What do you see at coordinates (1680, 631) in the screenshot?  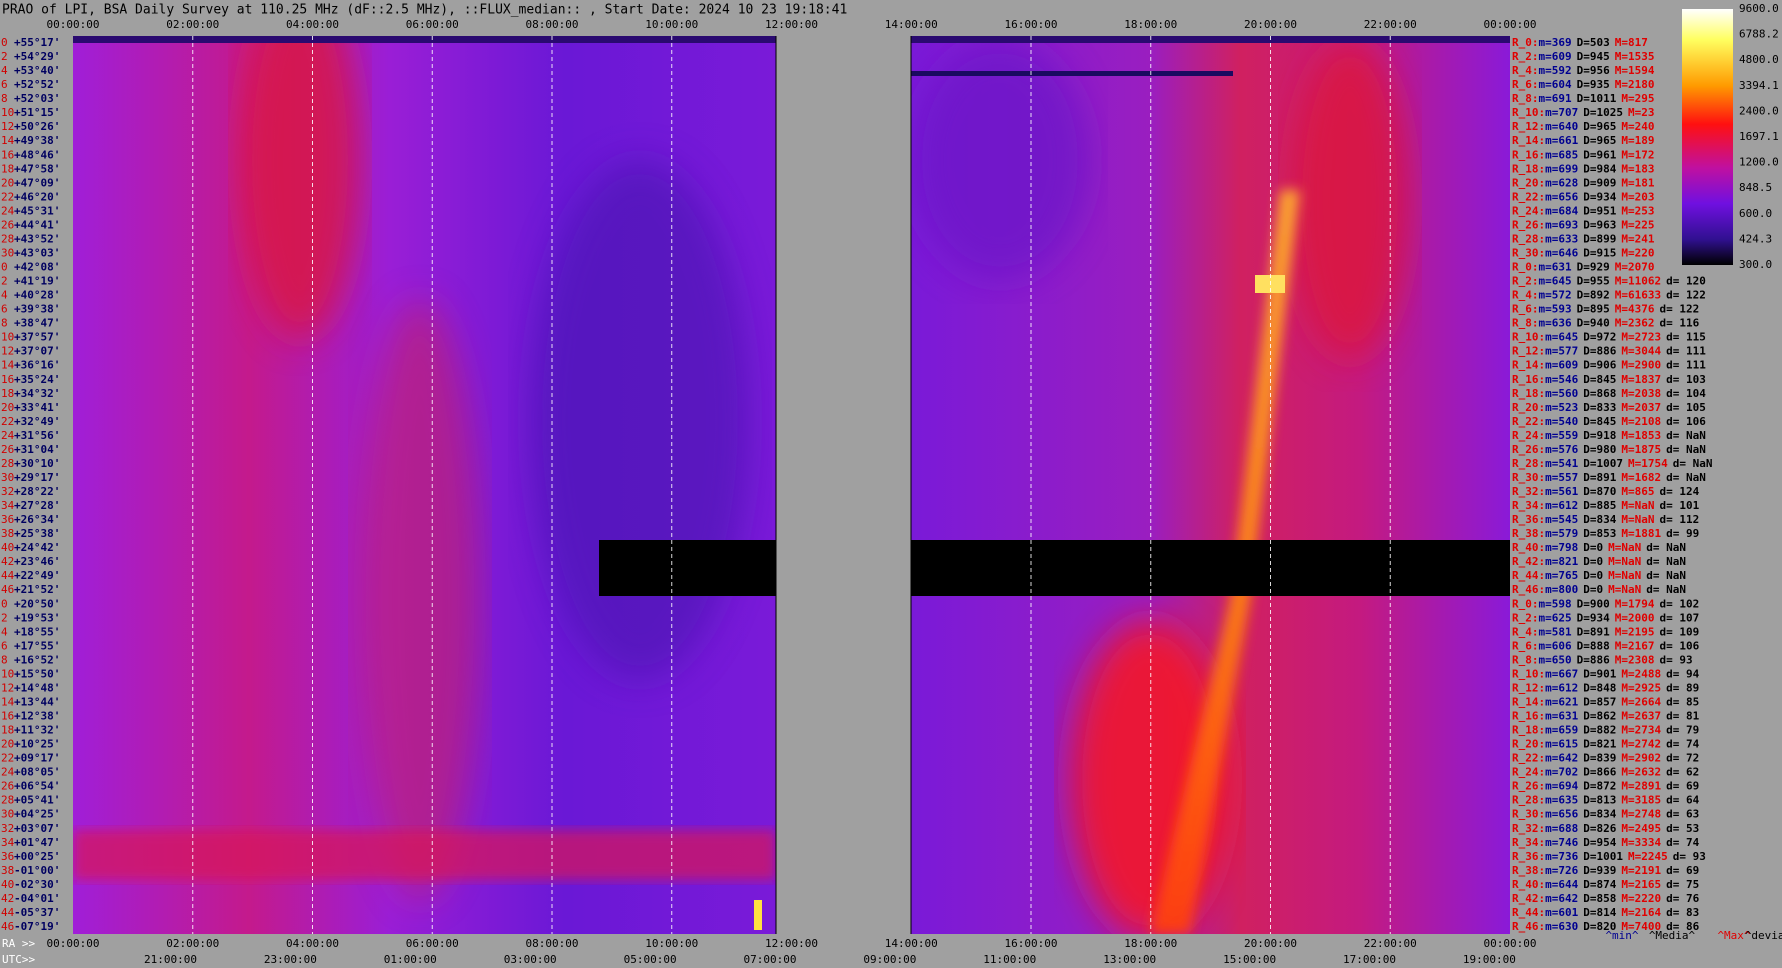 I see `stat-field: d= 109` at bounding box center [1680, 631].